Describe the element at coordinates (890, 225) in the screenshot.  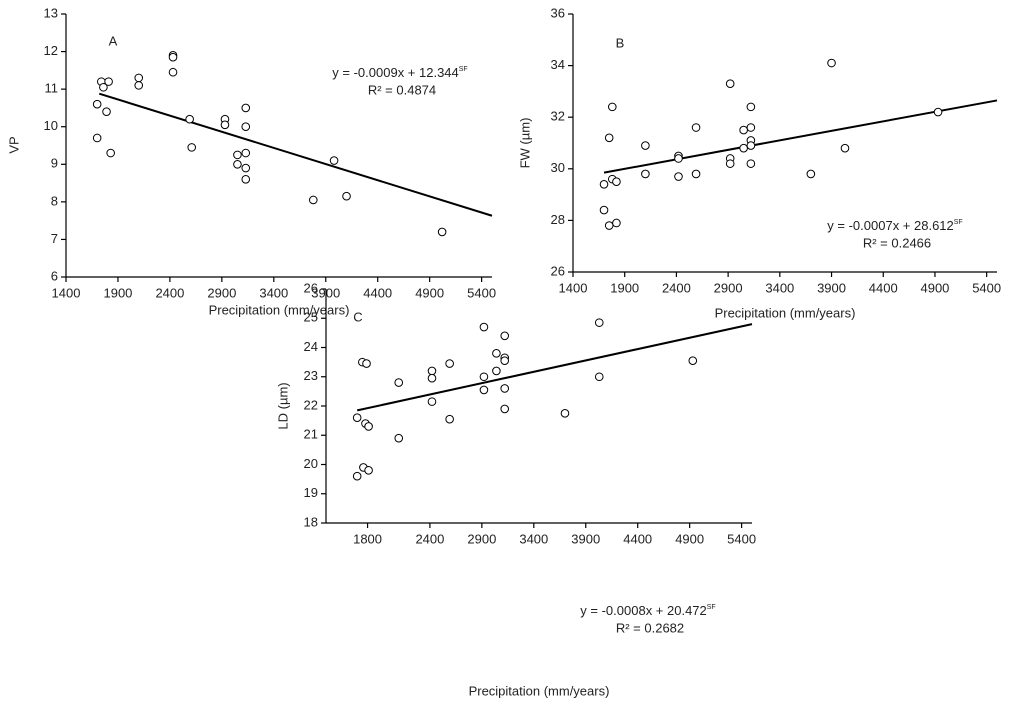
I see `equation-text: y = -0.0007x + 28.612` at that location.